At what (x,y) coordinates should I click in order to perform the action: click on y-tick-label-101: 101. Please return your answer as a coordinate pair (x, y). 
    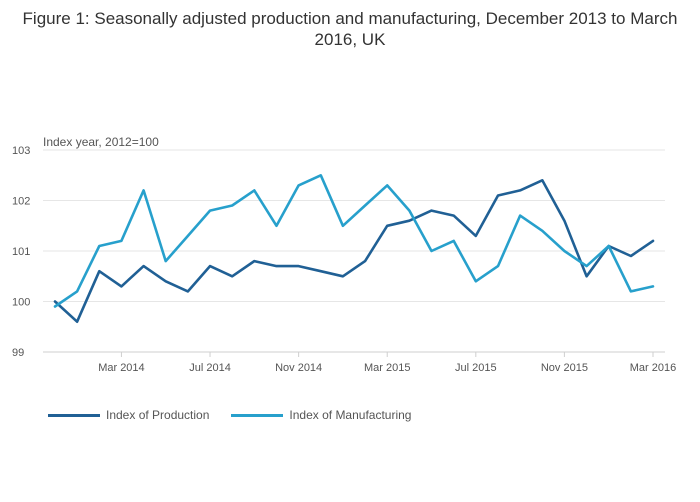
    Looking at the image, I should click on (21, 252).